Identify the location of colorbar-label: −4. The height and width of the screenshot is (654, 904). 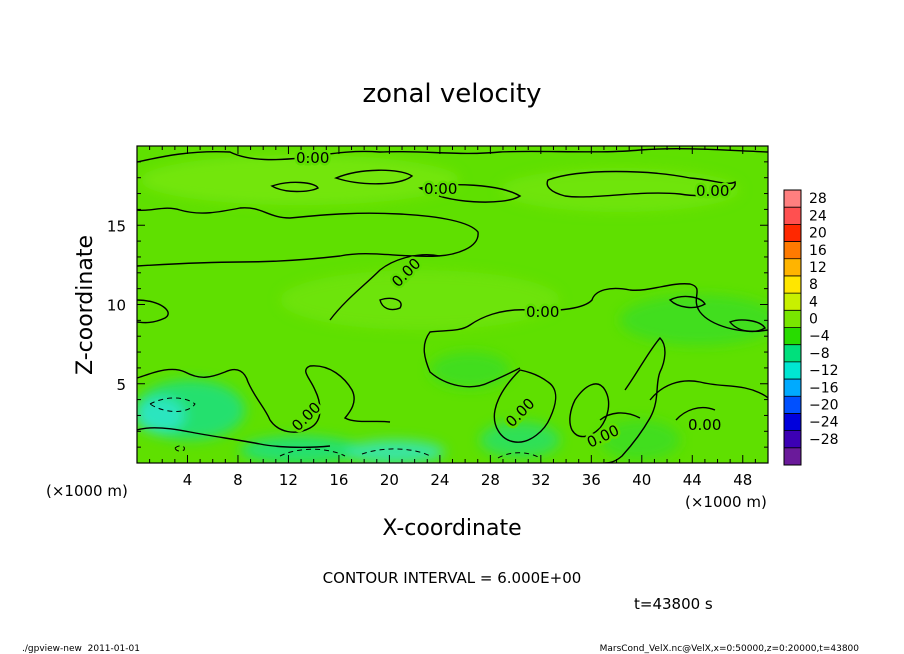
(819, 337).